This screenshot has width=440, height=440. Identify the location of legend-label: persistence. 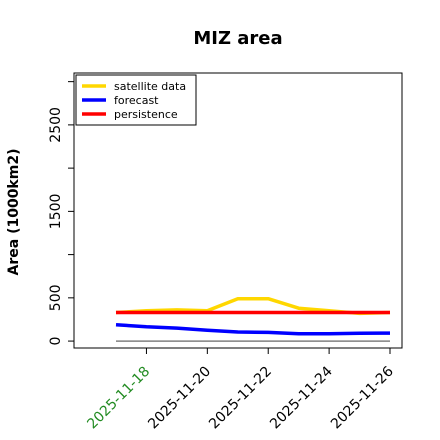
(146, 114).